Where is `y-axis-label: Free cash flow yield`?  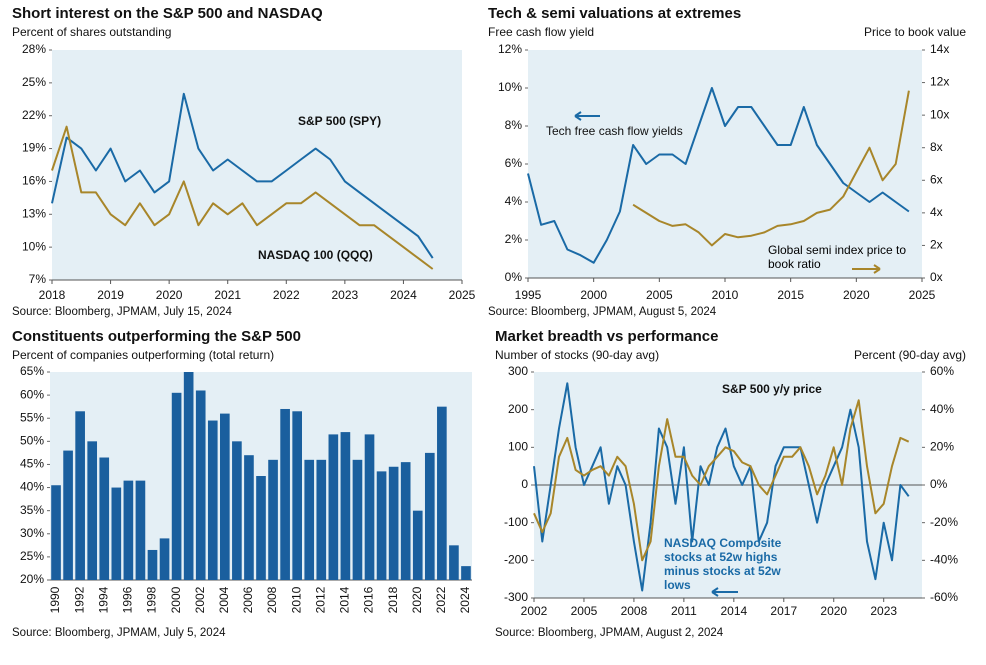 y-axis-label: Free cash flow yield is located at coordinates (541, 32).